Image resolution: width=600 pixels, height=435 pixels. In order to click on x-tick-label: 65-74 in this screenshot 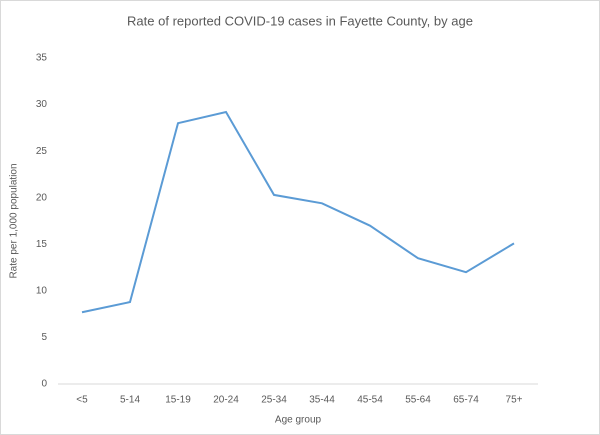, I will do `click(466, 400)`.